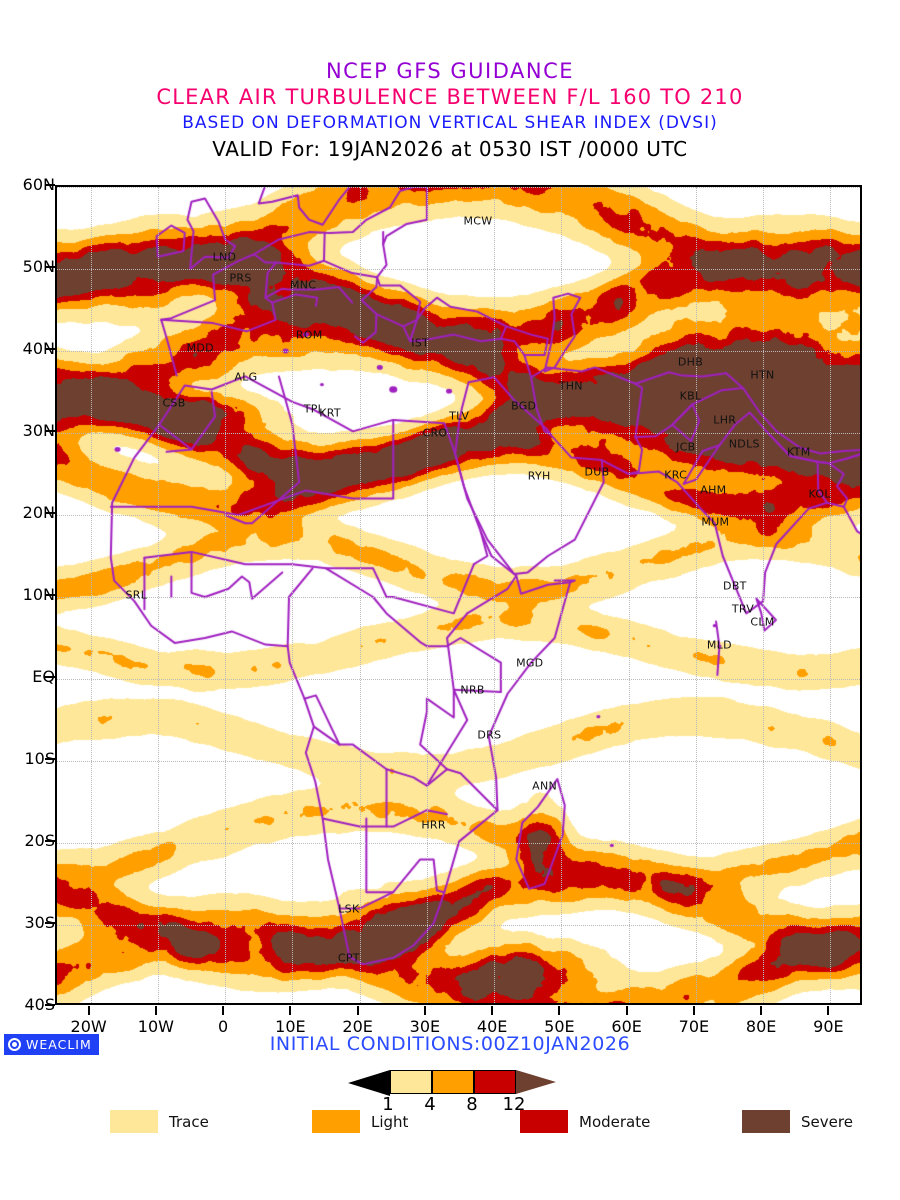 This screenshot has width=900, height=1200. Describe the element at coordinates (38, 184) in the screenshot. I see `y-tick-label: 60N` at that location.